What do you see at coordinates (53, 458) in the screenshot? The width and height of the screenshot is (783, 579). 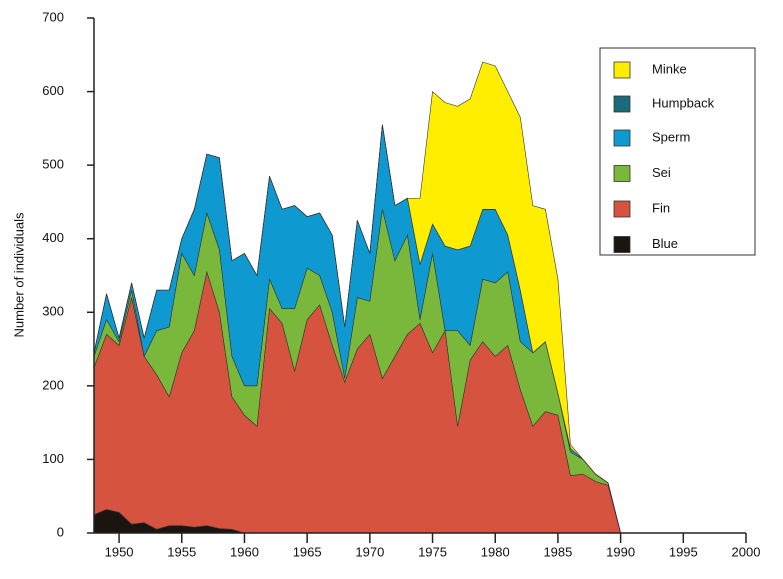 I see `y-tick-label: 100` at bounding box center [53, 458].